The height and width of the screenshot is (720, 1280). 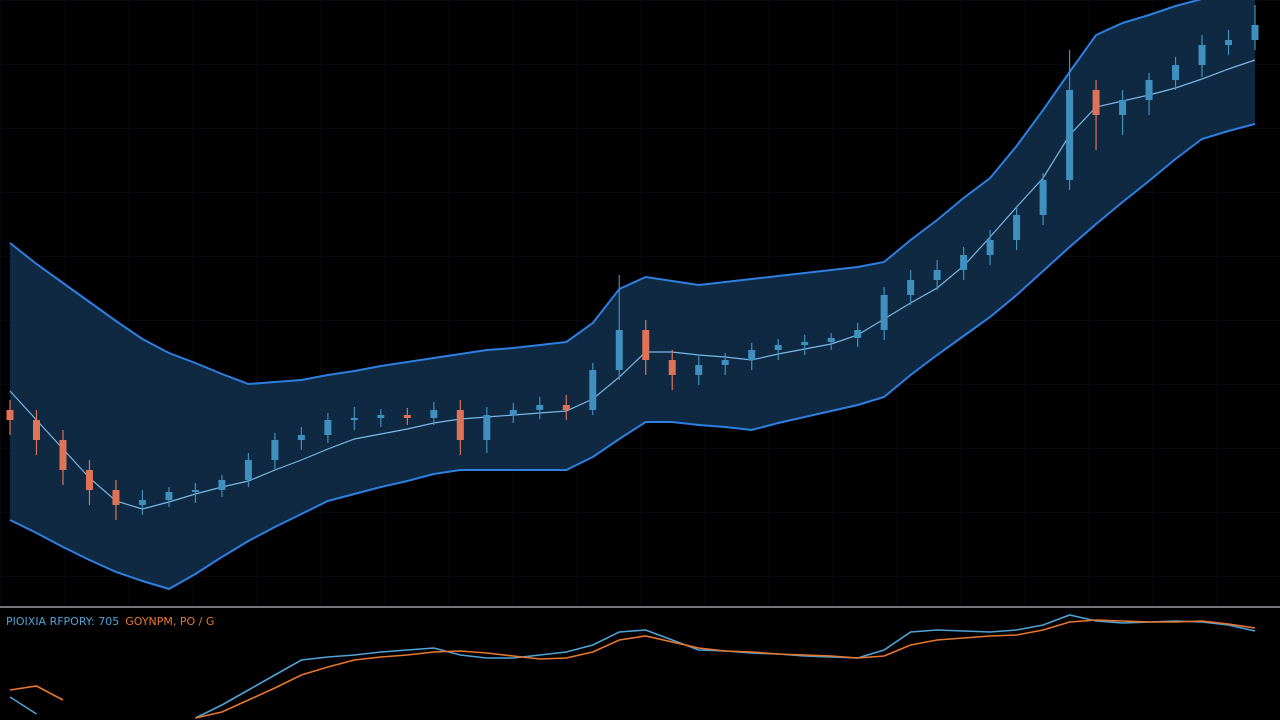 I want to click on legend-label: PIOIXIA RFPORY: 705, so click(x=62, y=621).